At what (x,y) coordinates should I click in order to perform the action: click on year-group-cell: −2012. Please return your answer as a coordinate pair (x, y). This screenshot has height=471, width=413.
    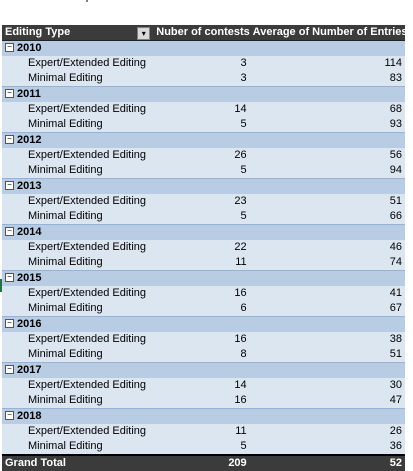
    Looking at the image, I should click on (203, 140).